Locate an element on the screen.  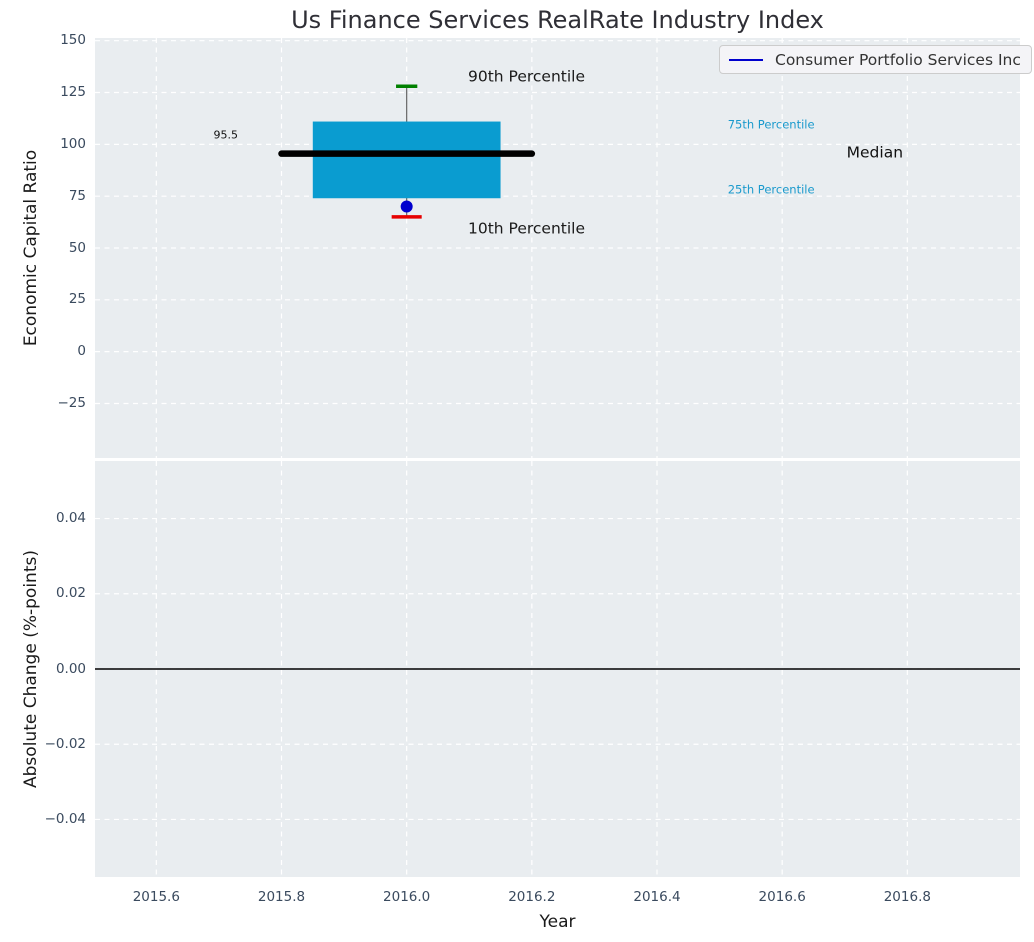
y-tick-label: 0.04 is located at coordinates (70, 518).